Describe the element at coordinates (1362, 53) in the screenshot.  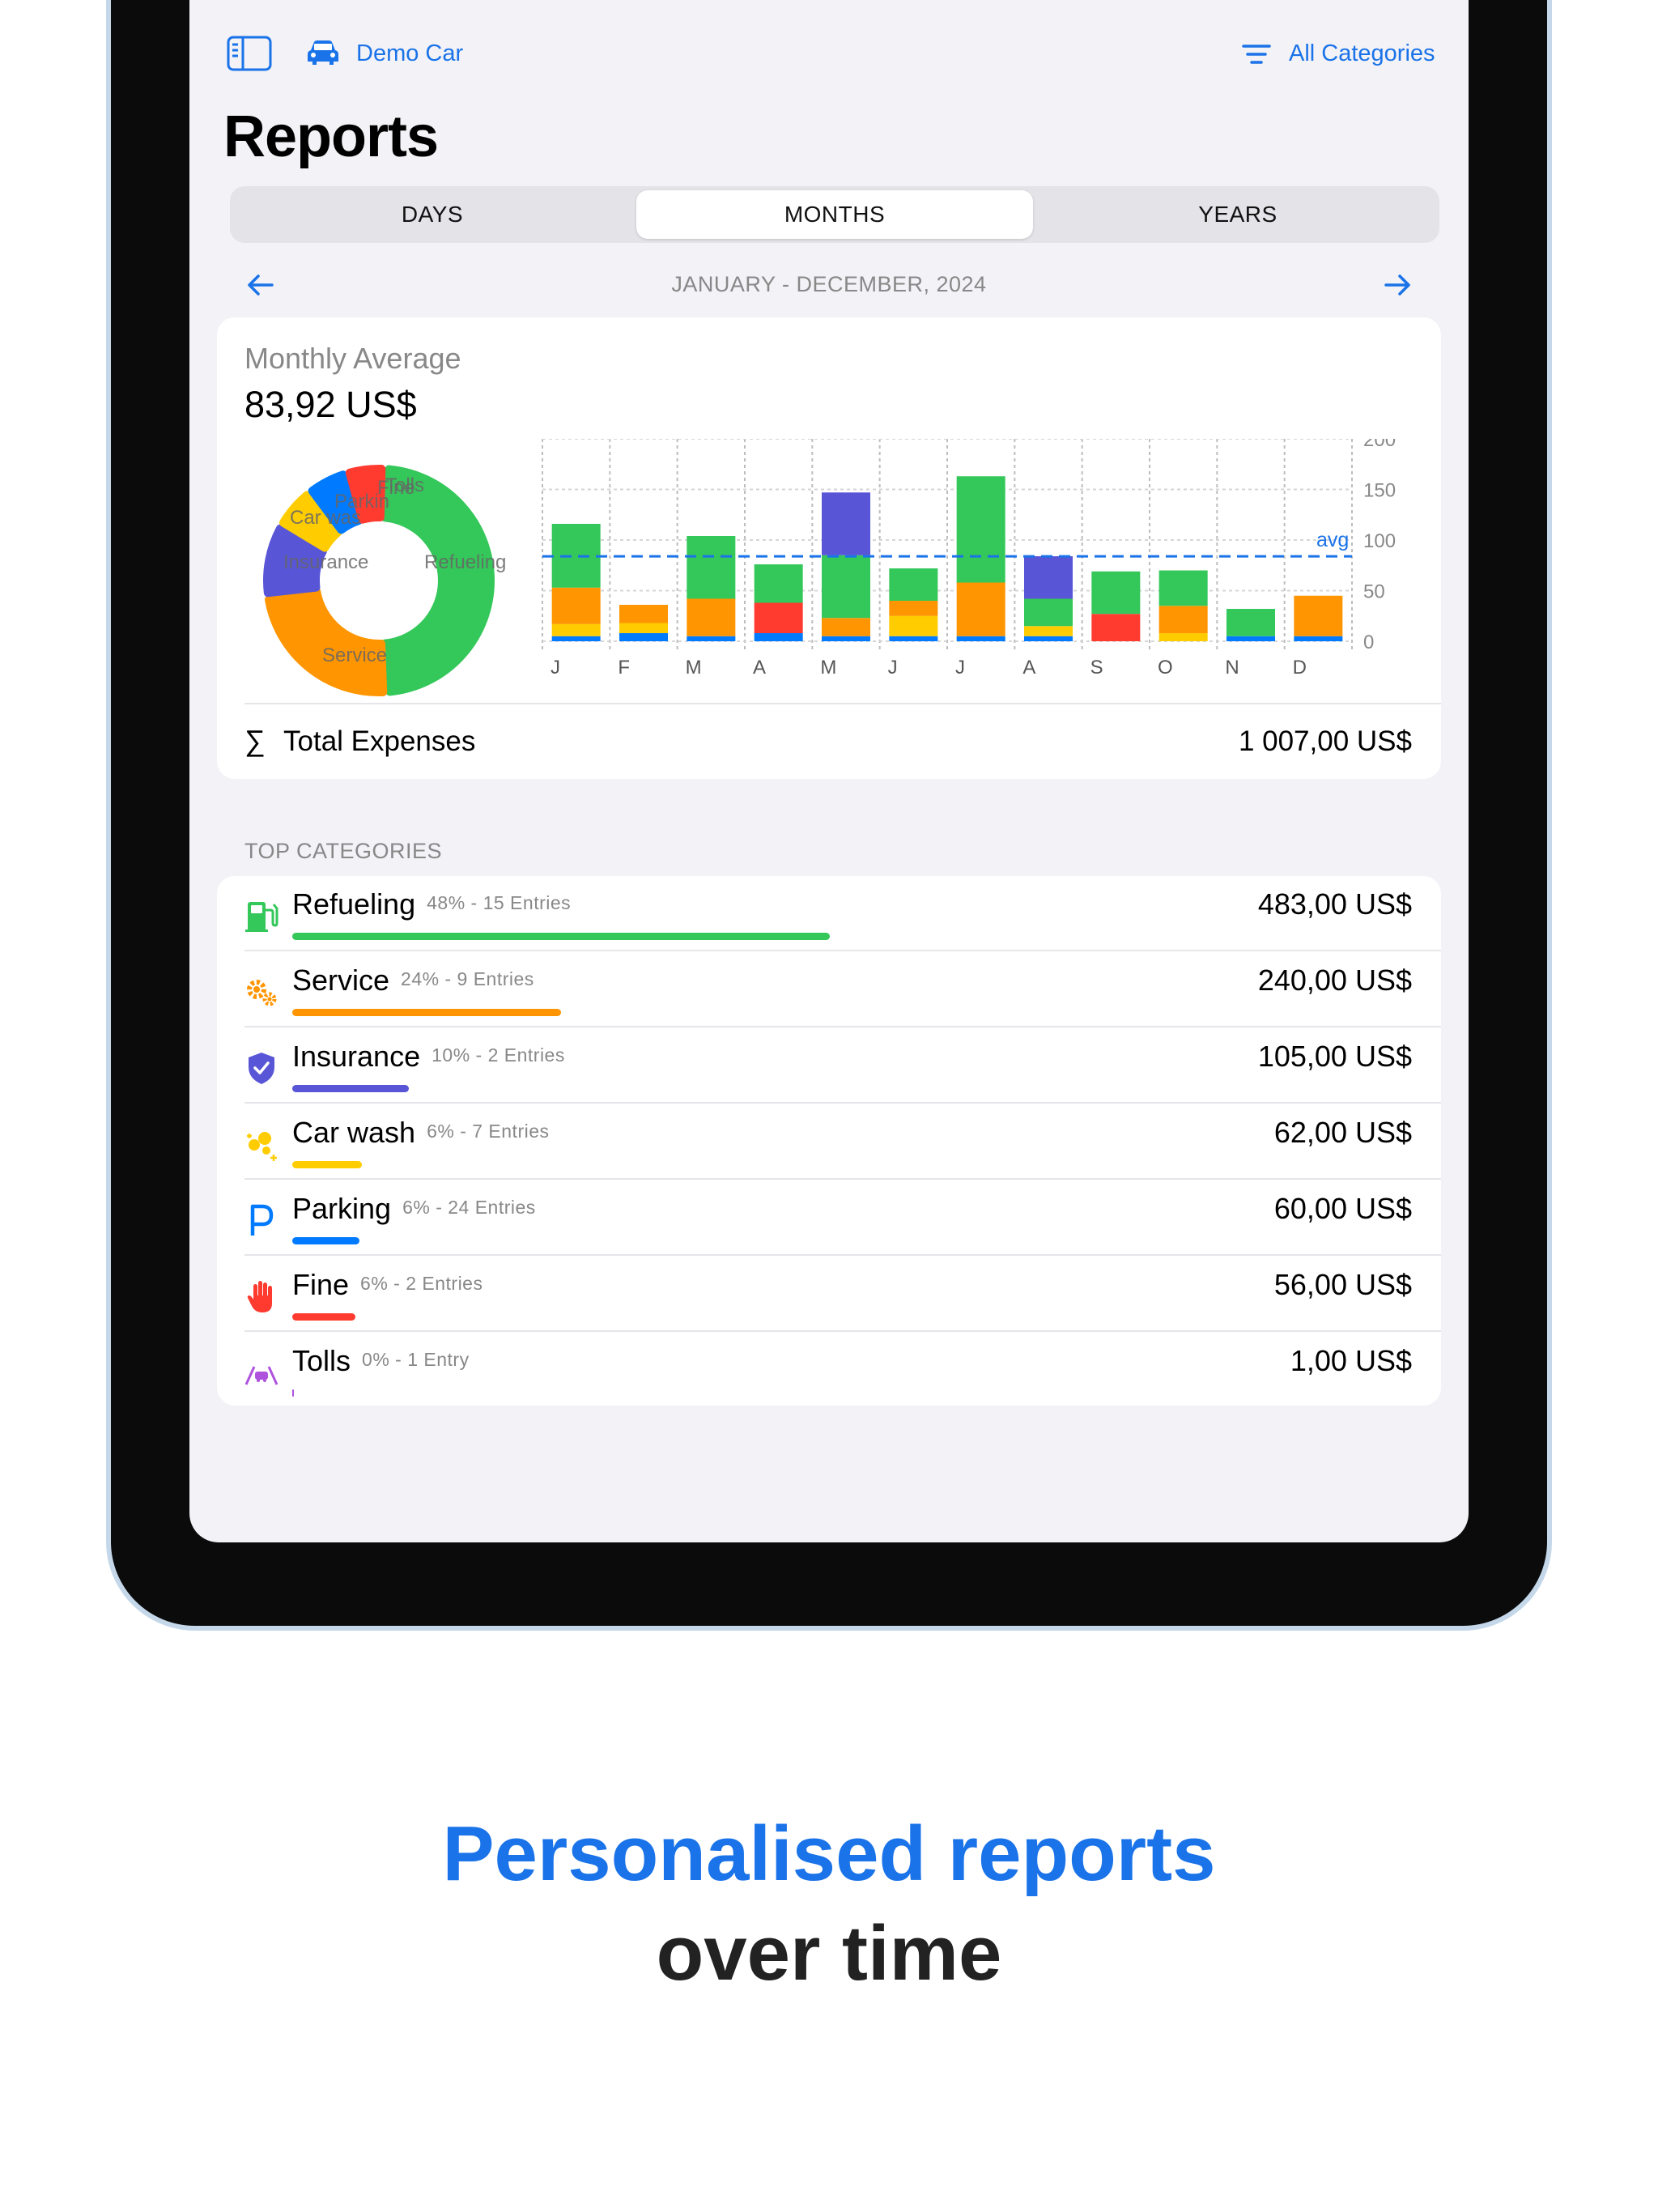
I see `category-filter-button: All Categories` at that location.